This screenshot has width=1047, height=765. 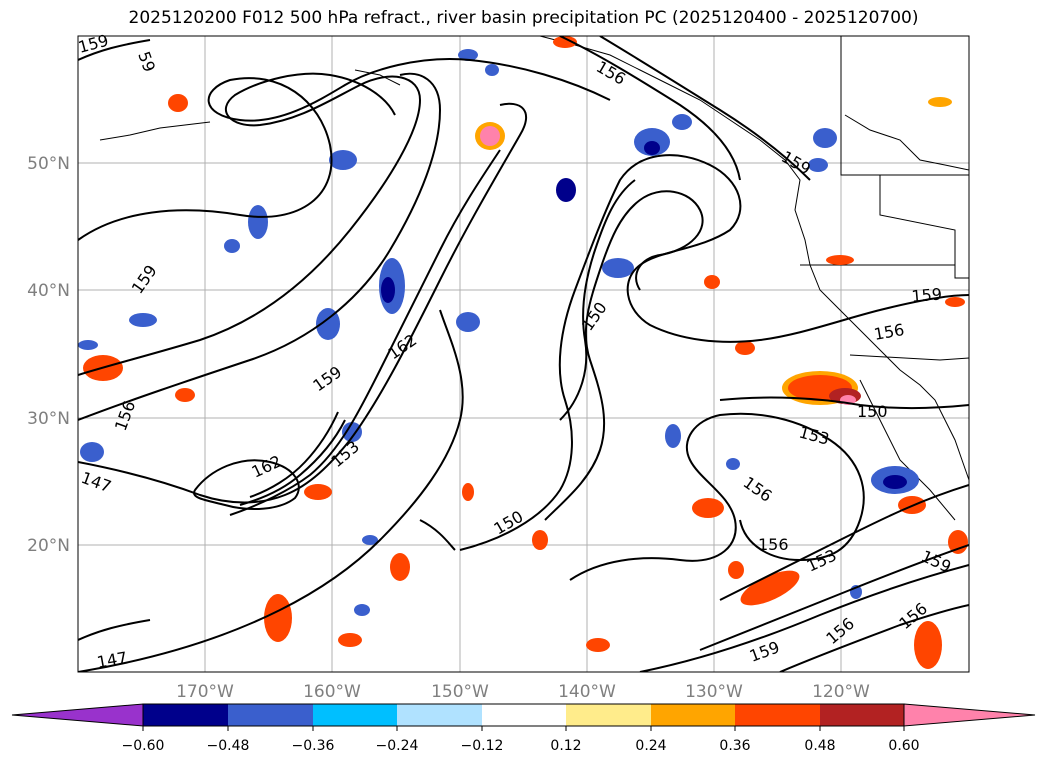 I want to click on colorbar-tick-label: −0.36, so click(x=313, y=746).